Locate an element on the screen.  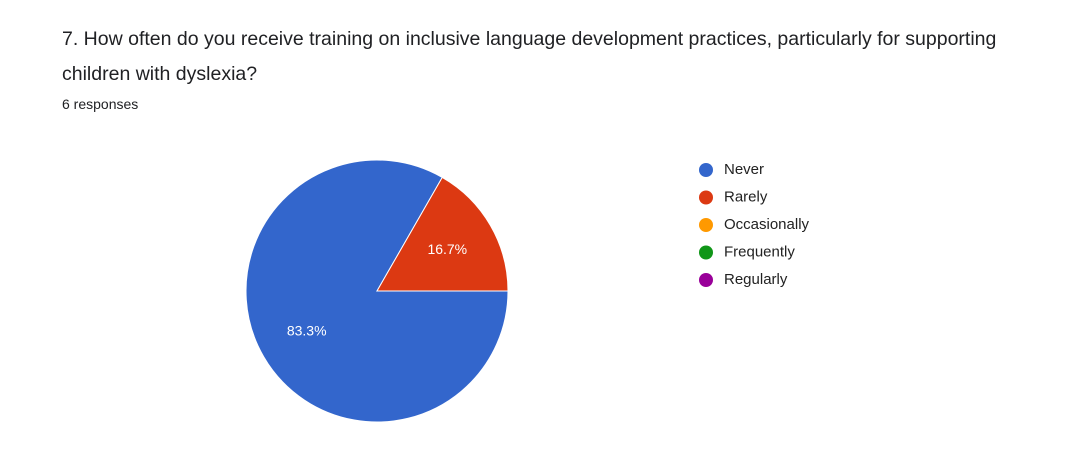
legend-label: Rarely is located at coordinates (746, 196).